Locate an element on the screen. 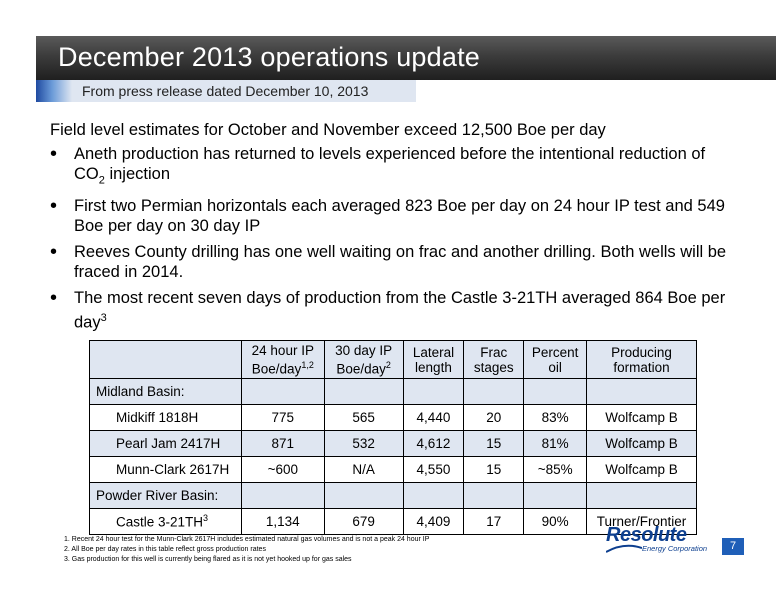  basin-label: Midland Basin: is located at coordinates (165, 391).